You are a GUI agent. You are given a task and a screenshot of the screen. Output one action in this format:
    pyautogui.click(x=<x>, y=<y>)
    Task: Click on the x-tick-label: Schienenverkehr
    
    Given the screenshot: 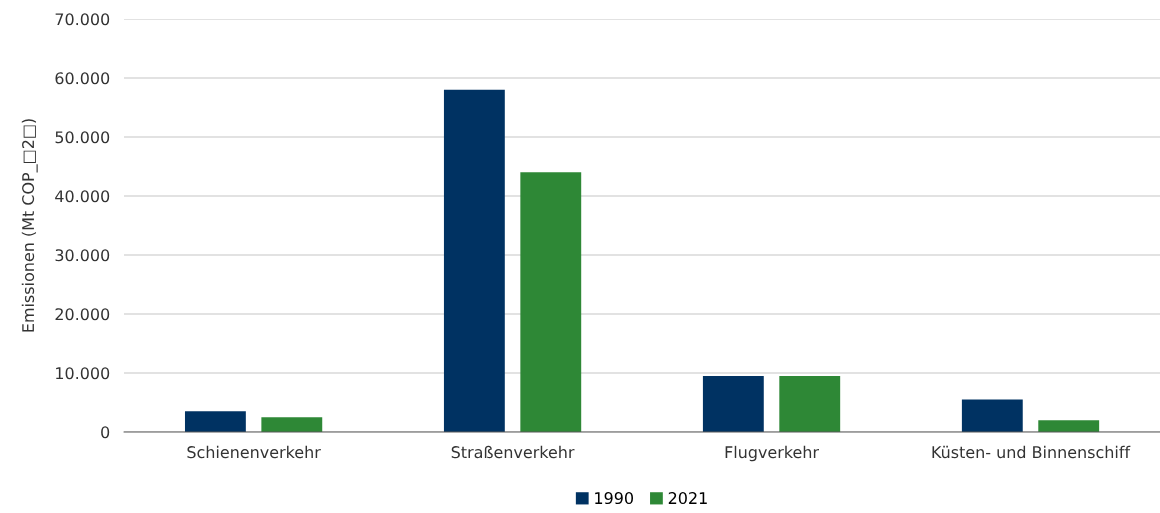 What is the action you would take?
    pyautogui.click(x=254, y=452)
    